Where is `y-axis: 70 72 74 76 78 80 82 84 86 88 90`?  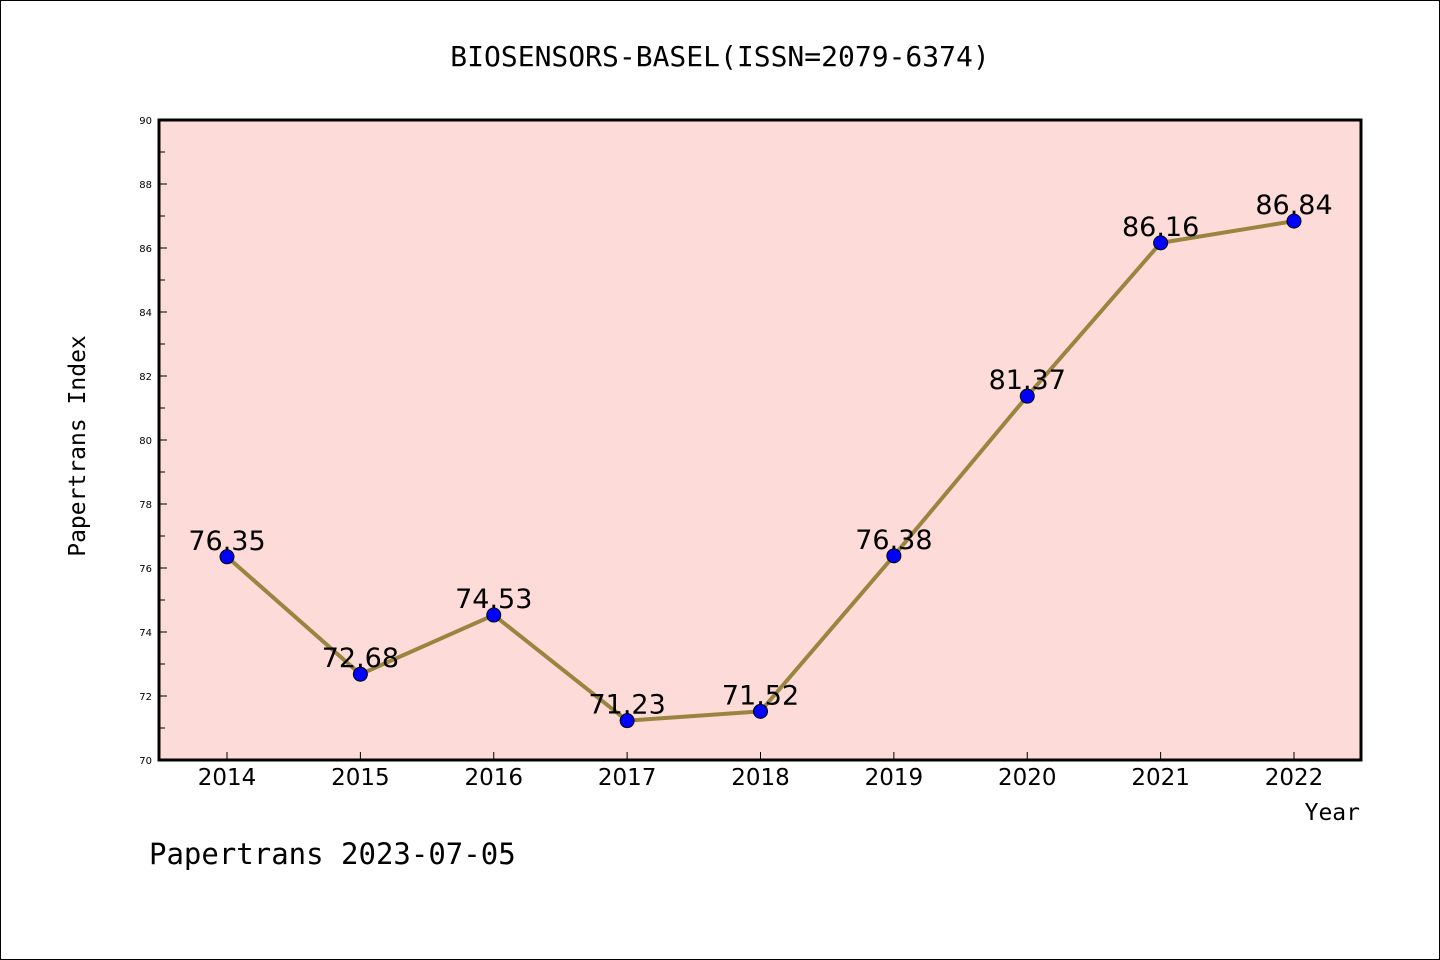 y-axis: 70 72 74 76 78 80 82 84 86 88 90 is located at coordinates (153, 441).